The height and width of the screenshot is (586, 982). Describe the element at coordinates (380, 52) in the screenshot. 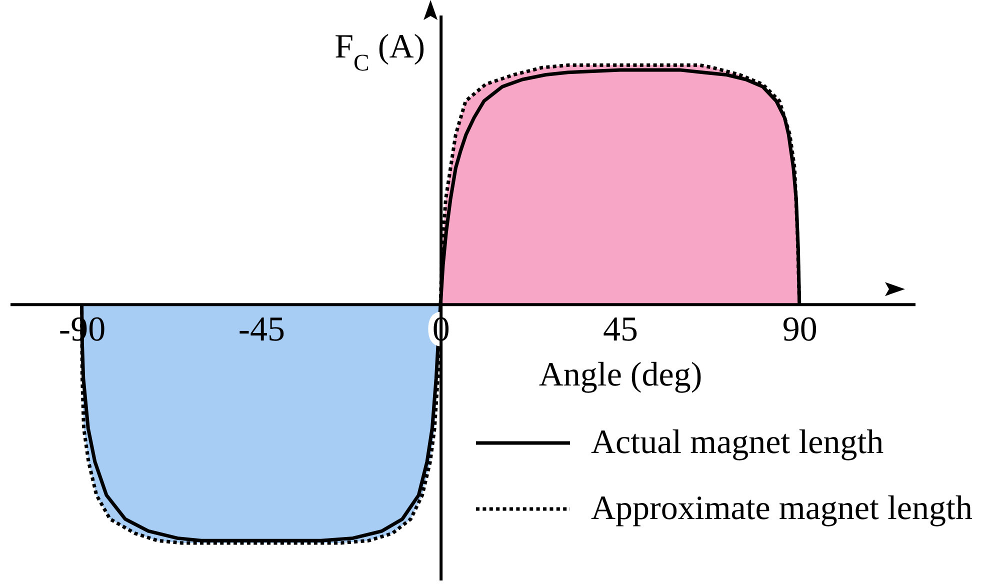

I see `y-axis-title: F$_{C}$ (A)` at that location.